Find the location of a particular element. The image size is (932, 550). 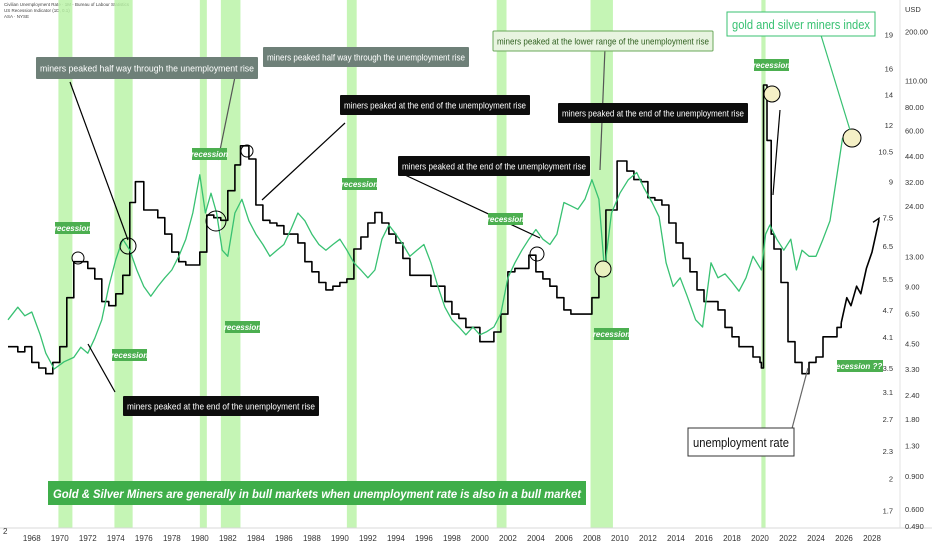

miners-tick: 2.40 is located at coordinates (912, 395).